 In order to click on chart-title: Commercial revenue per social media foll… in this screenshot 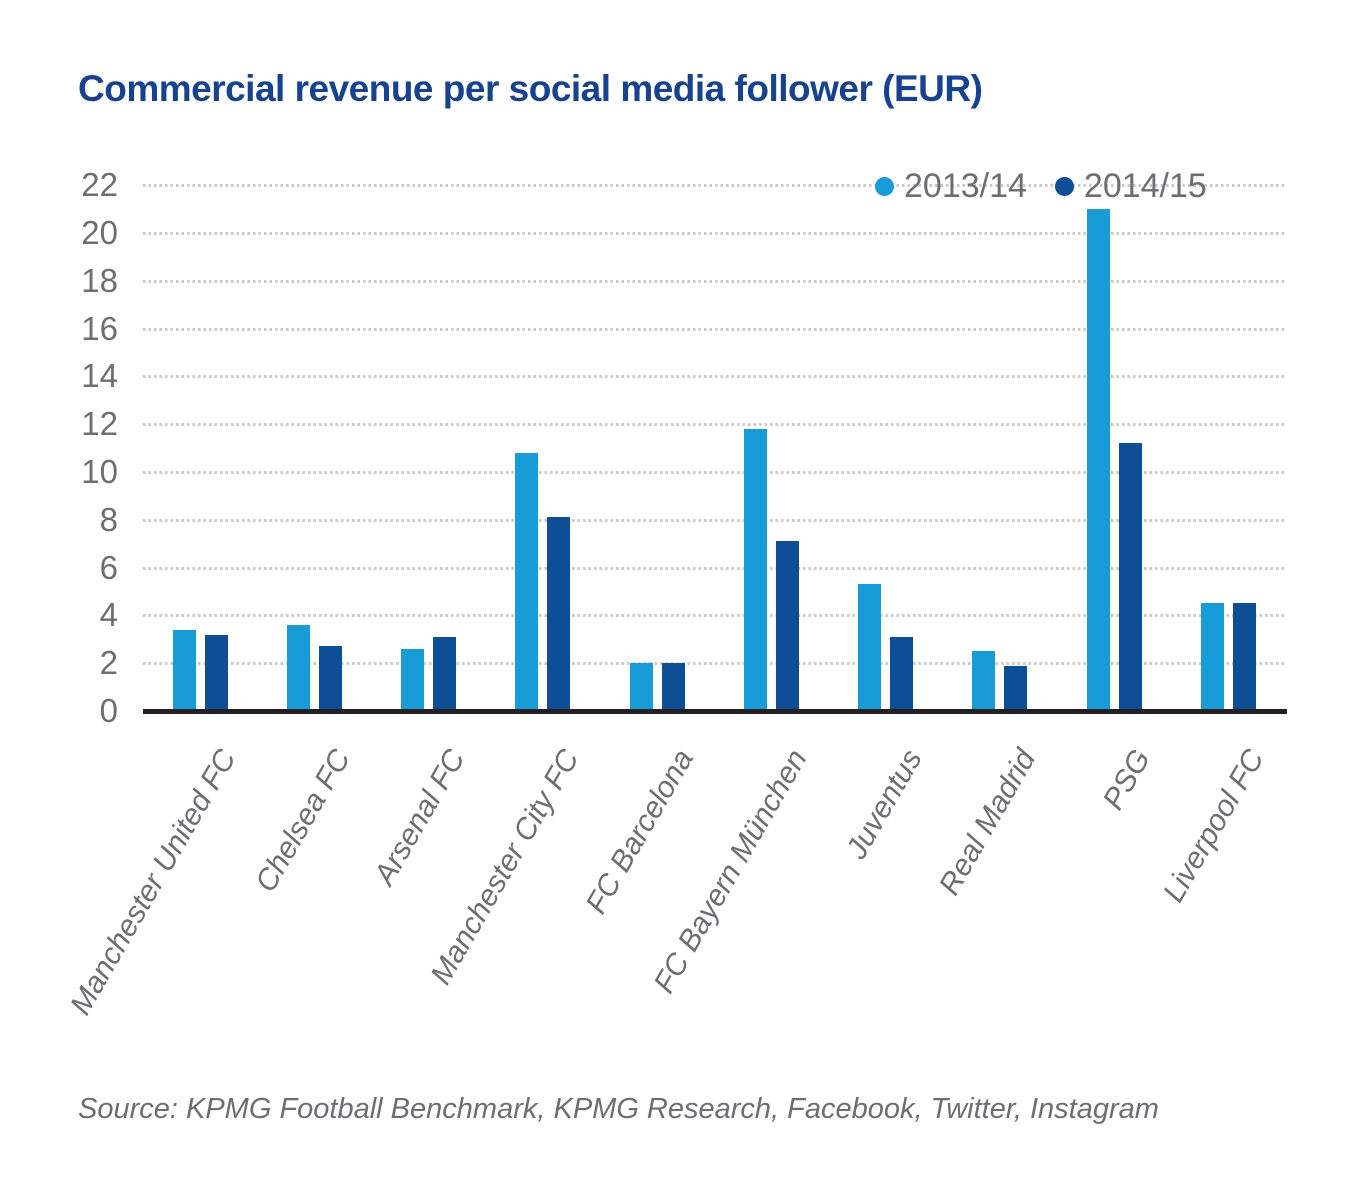, I will do `click(530, 88)`.